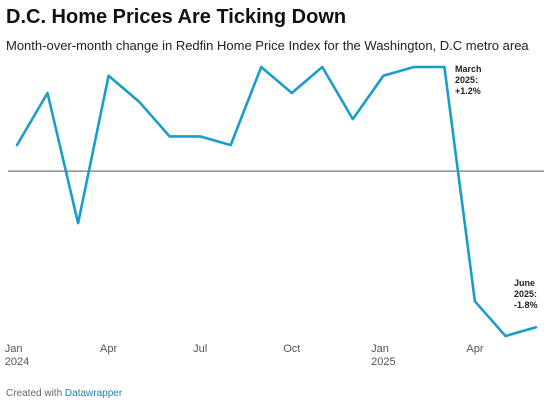  I want to click on credit-link: Datawrapper, so click(93, 393).